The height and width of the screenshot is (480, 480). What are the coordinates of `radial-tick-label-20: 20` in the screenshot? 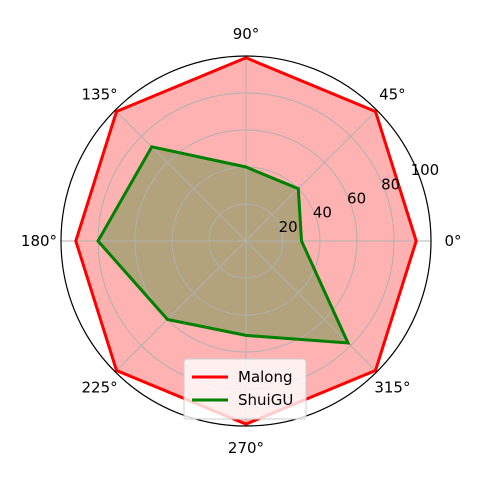 It's located at (288, 227).